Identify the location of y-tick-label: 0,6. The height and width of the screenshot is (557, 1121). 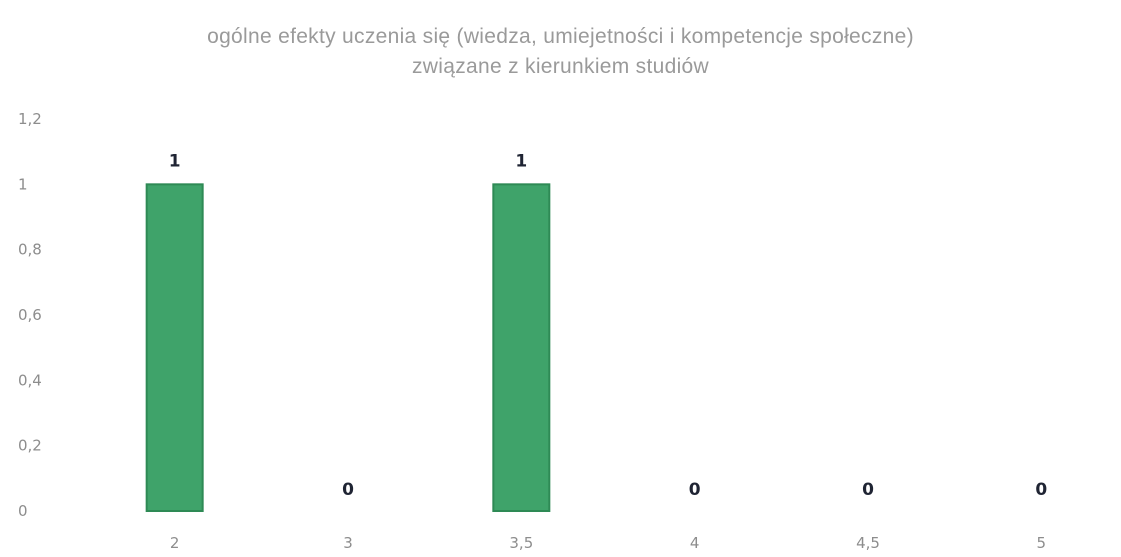
(30, 315).